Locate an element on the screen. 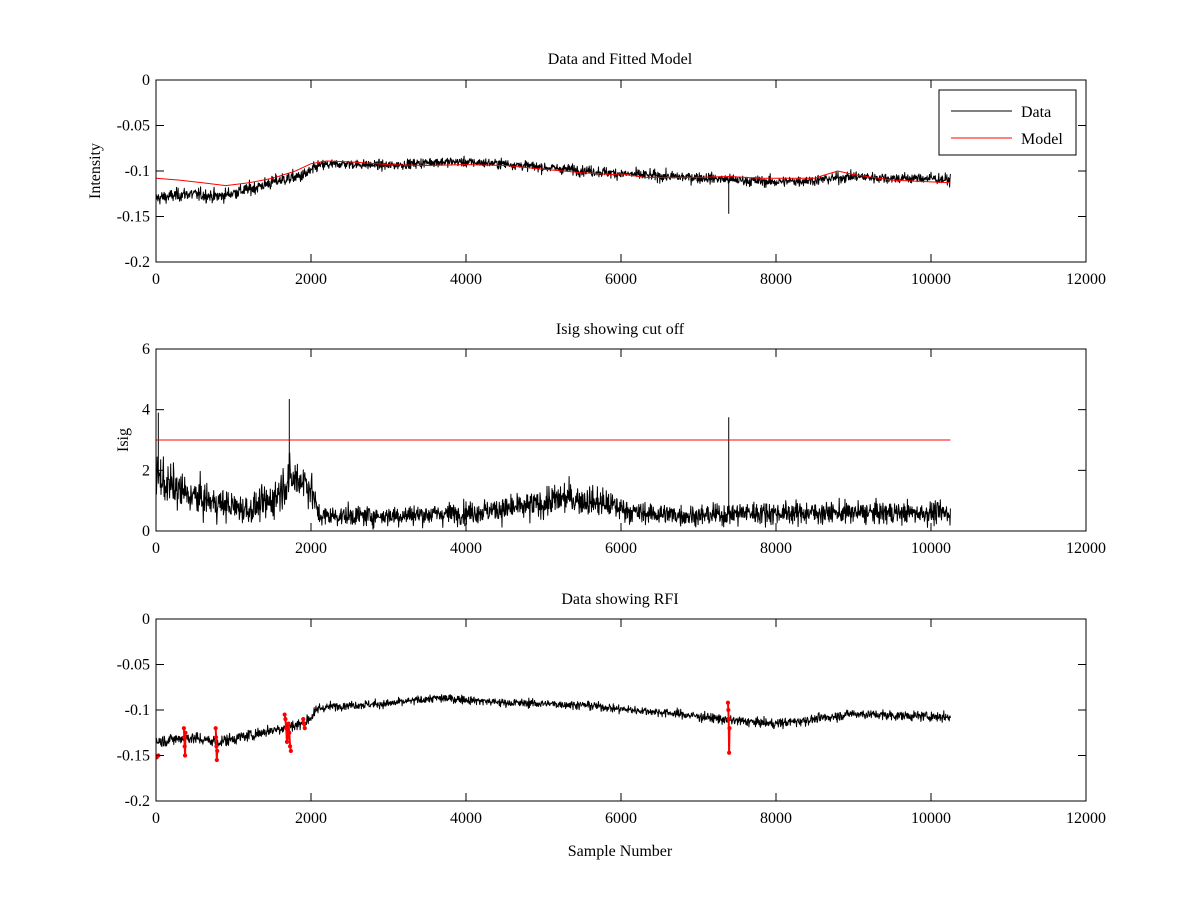  legend: Data Model is located at coordinates (1007, 122).